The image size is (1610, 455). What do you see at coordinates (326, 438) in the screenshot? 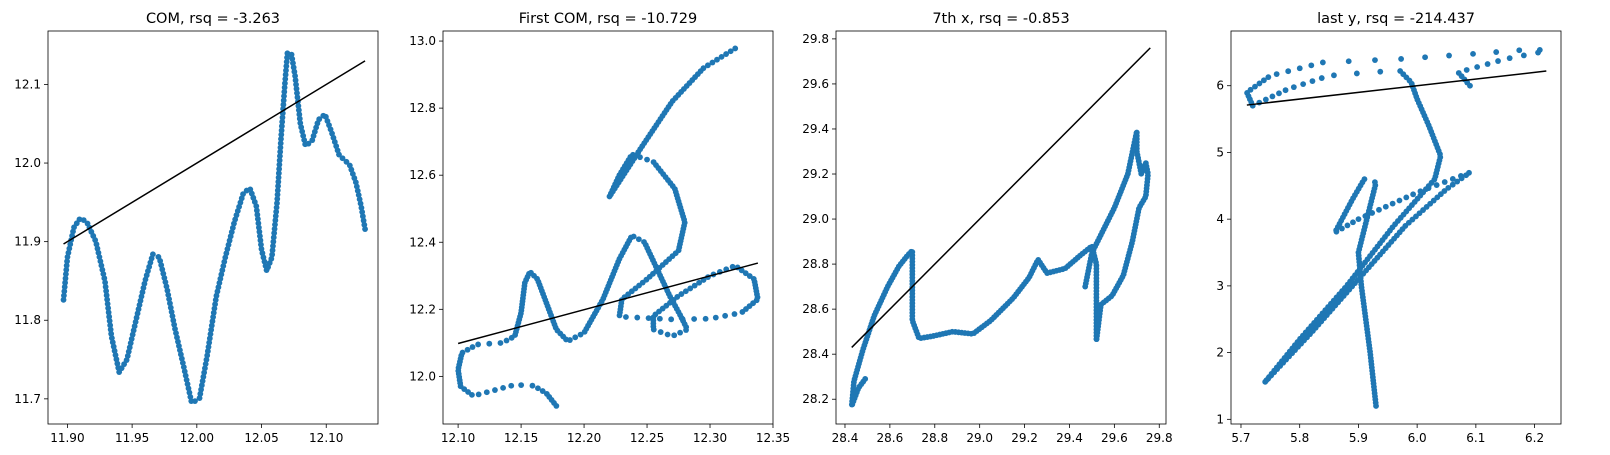
I see `x-tick-label: 12.10` at bounding box center [326, 438].